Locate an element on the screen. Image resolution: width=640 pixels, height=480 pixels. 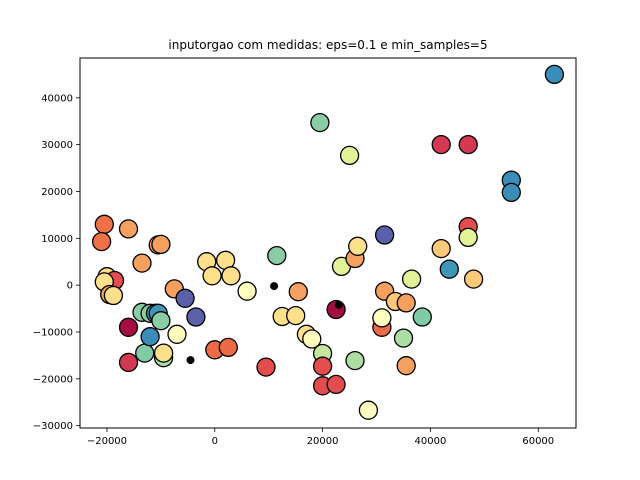
x-axis: −20000 0 20000 40000 60000 is located at coordinates (320, 437).